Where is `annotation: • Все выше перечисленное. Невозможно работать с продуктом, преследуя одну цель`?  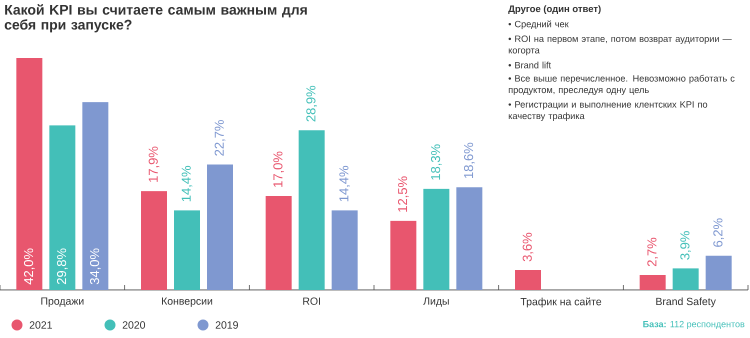 annotation: • Все выше перечисленное. Невозможно работать с продуктом, преследуя одну цель is located at coordinates (621, 84).